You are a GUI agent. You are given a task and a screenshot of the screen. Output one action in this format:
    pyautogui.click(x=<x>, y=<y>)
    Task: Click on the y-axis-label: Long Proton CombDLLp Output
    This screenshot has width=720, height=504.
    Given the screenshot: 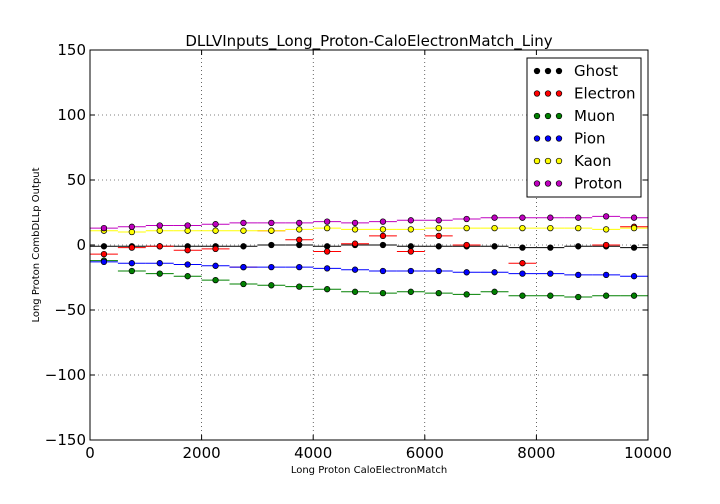 What is the action you would take?
    pyautogui.click(x=36, y=244)
    